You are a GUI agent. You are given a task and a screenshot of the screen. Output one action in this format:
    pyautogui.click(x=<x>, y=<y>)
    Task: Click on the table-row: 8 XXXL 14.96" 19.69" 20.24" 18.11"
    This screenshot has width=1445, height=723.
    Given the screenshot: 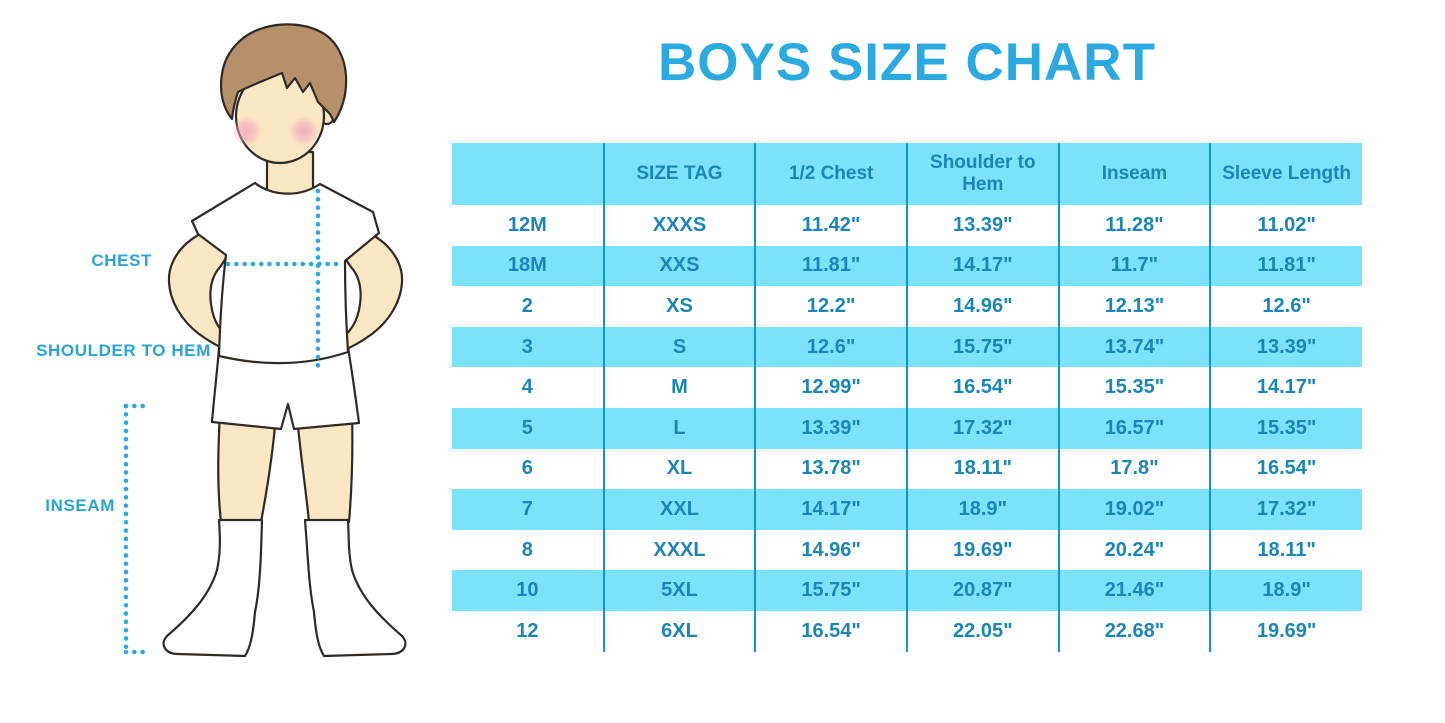 What is the action you would take?
    pyautogui.click(x=907, y=550)
    